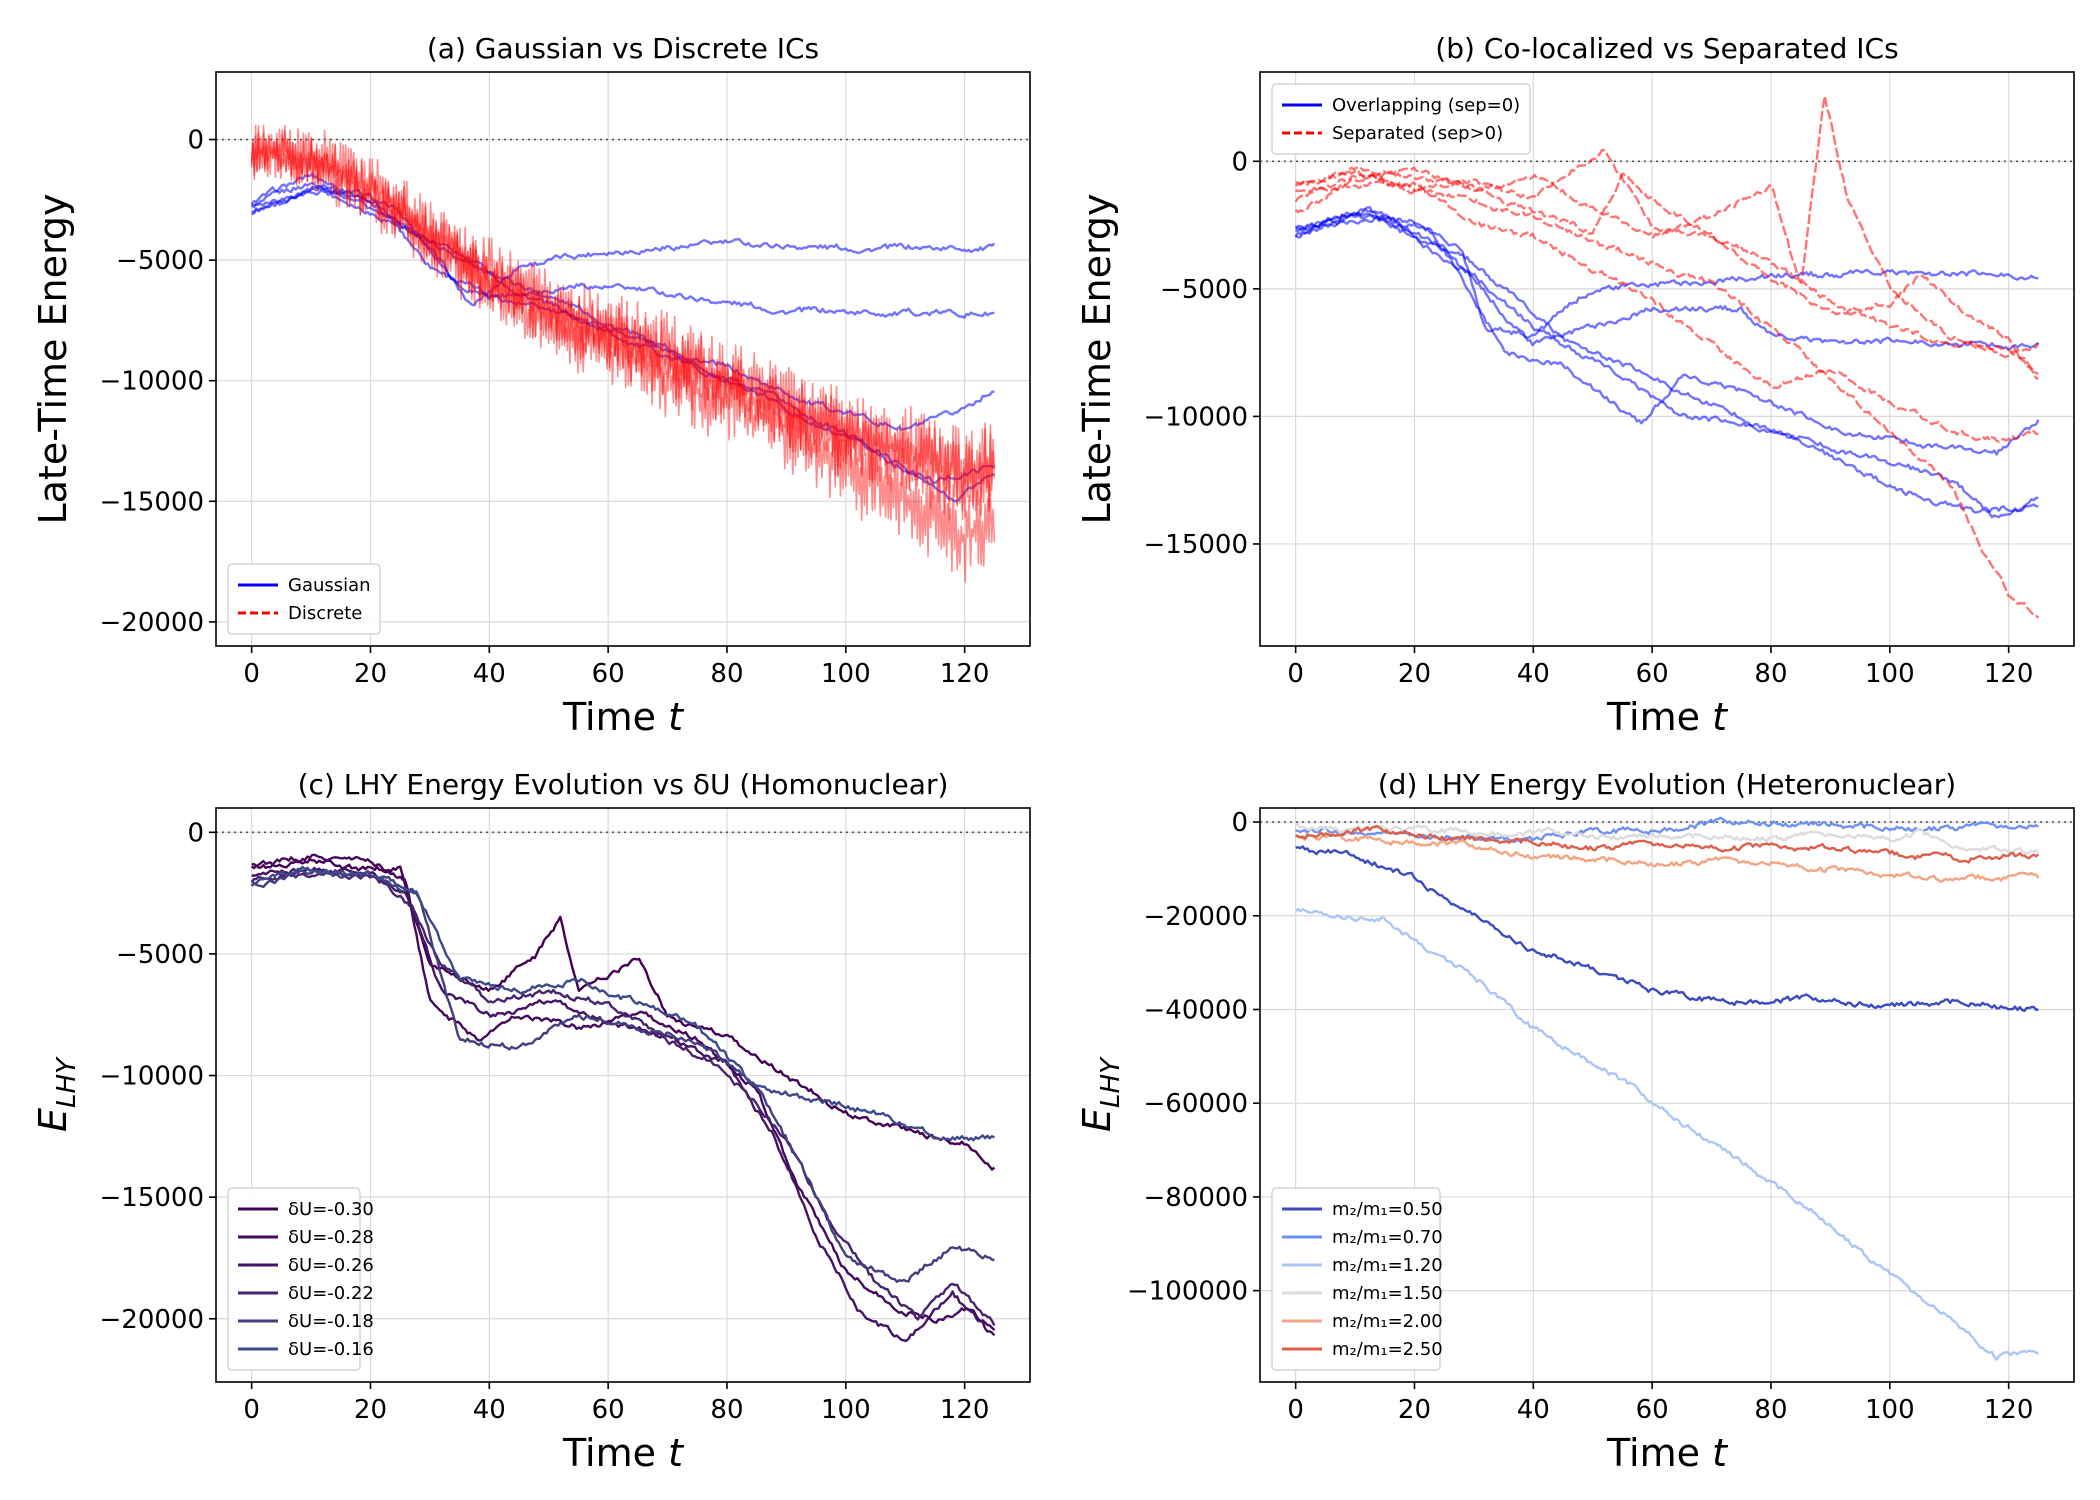 Image resolution: width=2100 pixels, height=1500 pixels. I want to click on legend-label: m₂/m₁=2.50, so click(1387, 1349).